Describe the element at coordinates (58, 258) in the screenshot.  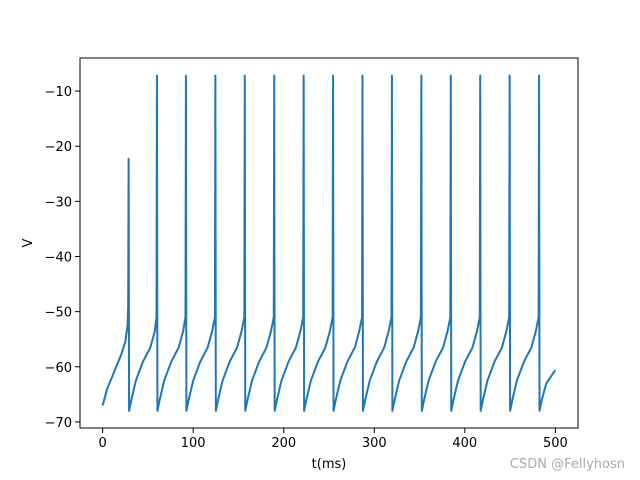
I see `y-tick-label: −40` at that location.